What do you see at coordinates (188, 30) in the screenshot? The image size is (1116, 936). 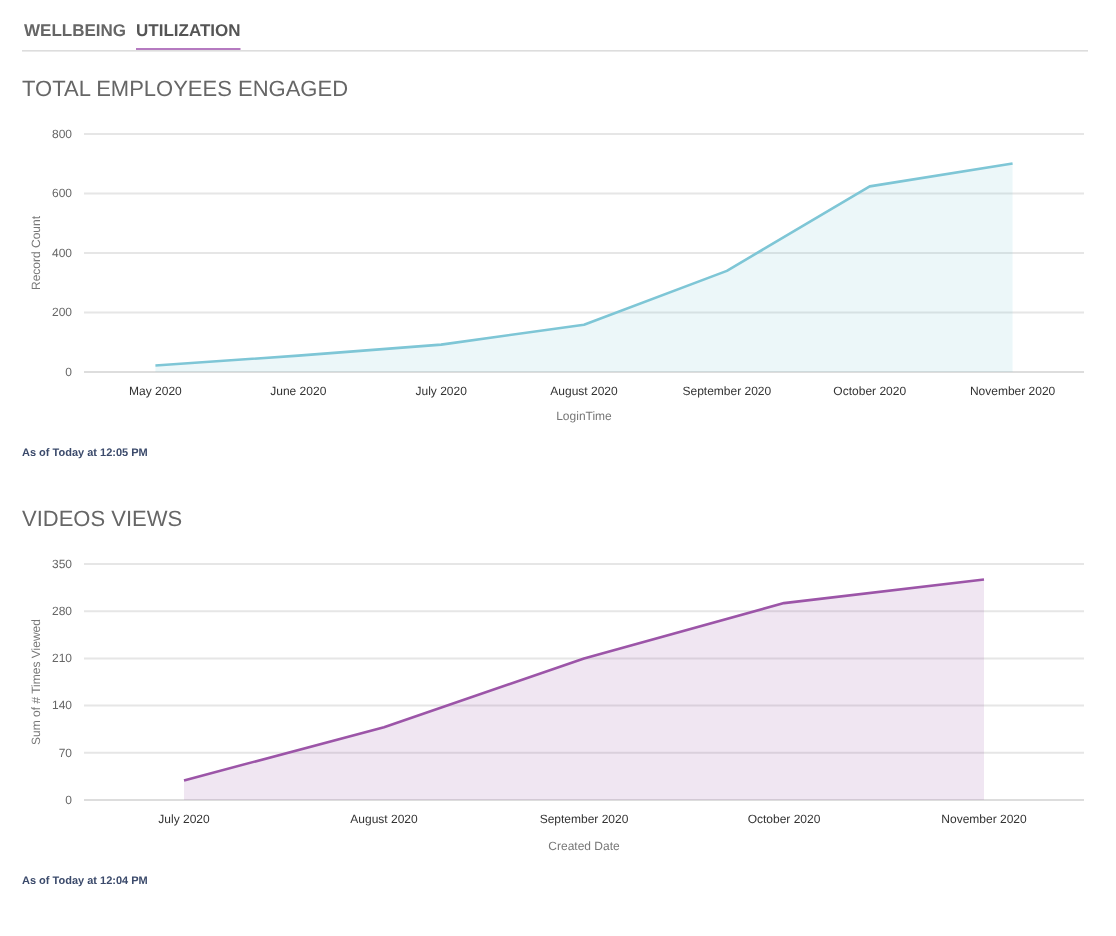 I see `text: UTILIZATION` at bounding box center [188, 30].